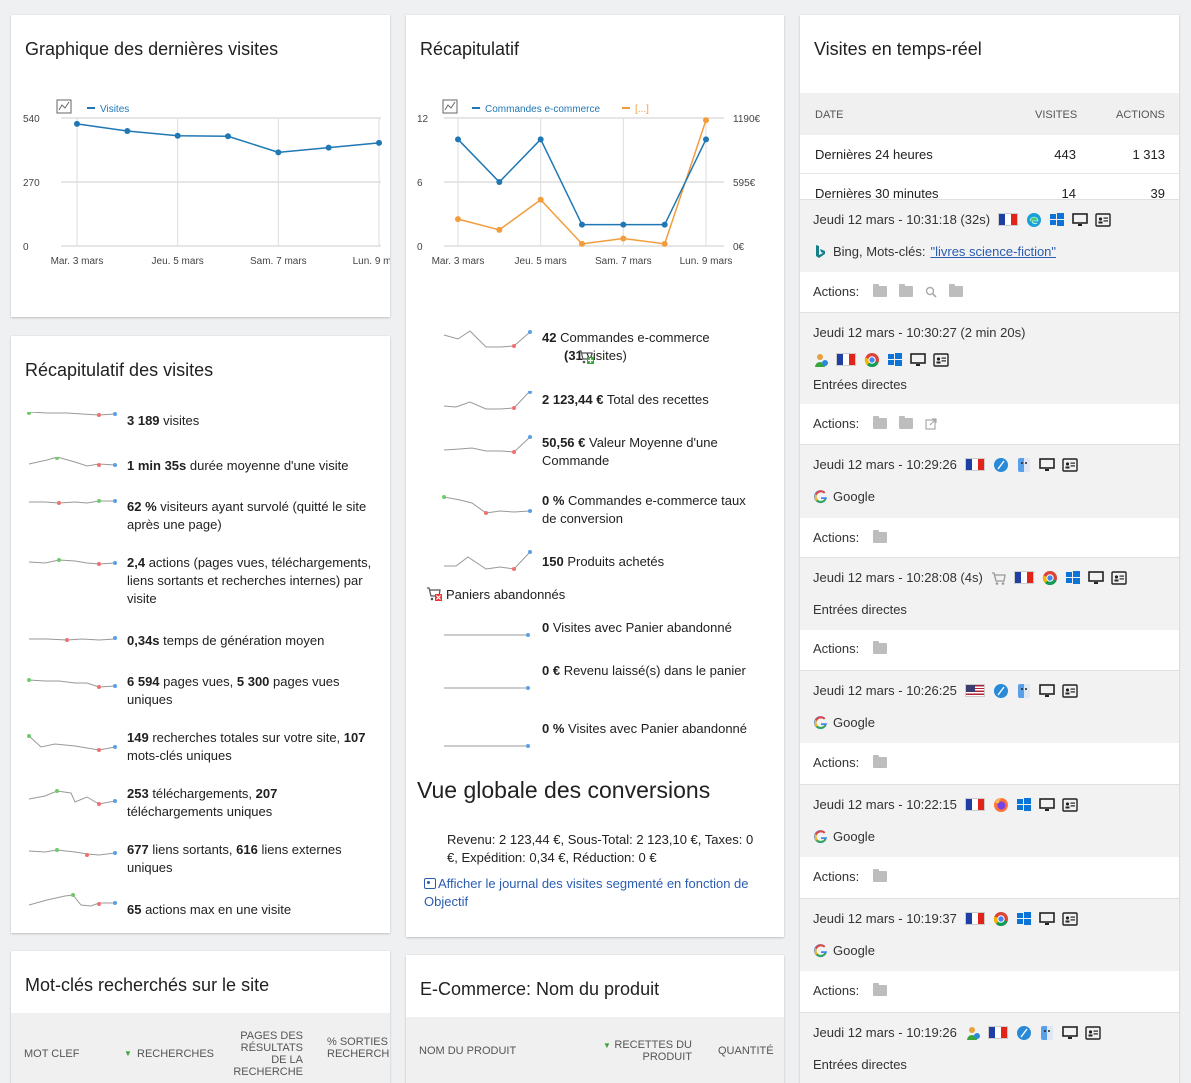  Describe the element at coordinates (52, 1054) in the screenshot. I see `col-keyword: MOT CLEF` at that location.